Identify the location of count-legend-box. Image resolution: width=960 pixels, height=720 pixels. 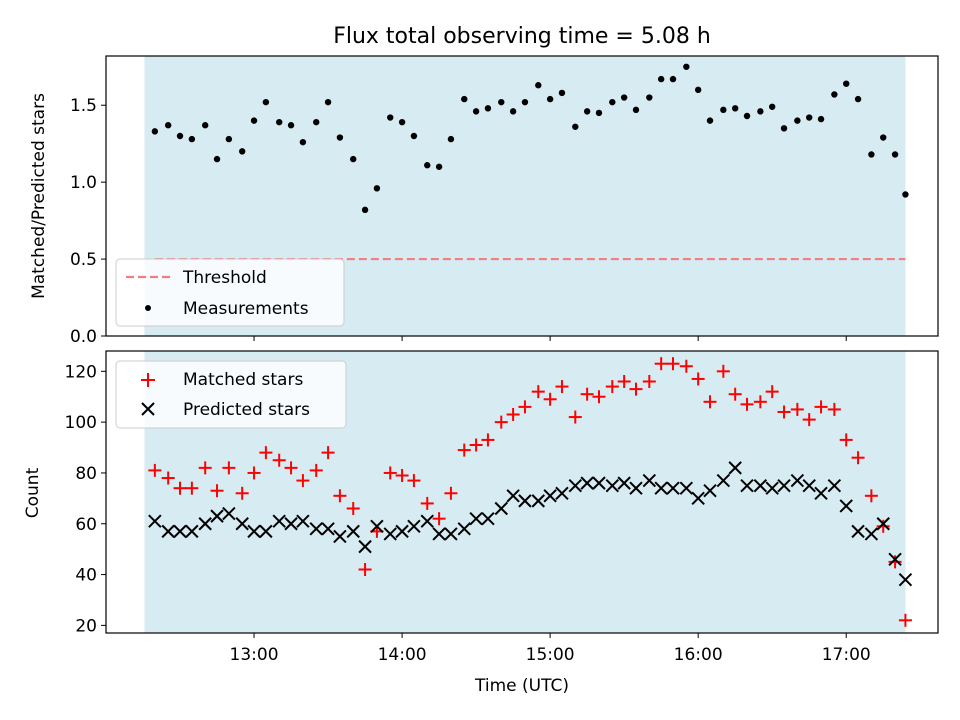
(231, 394).